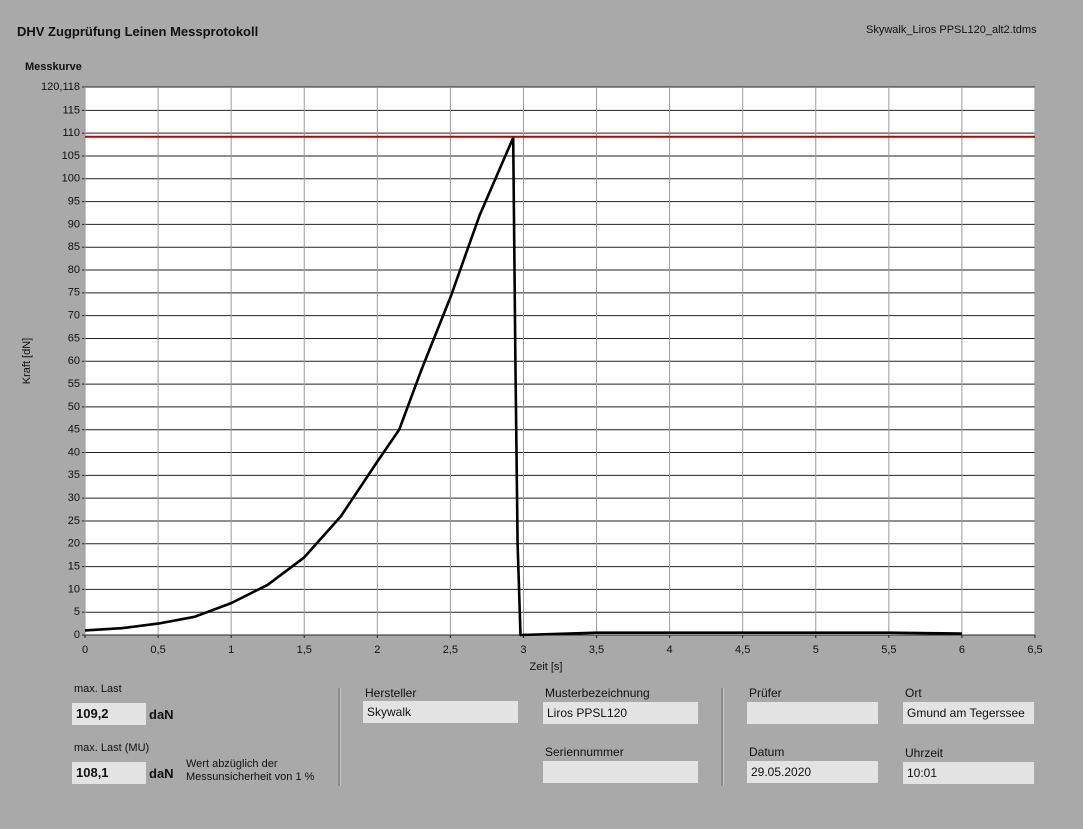 The image size is (1083, 829). I want to click on y-tick-label: 75, so click(74, 293).